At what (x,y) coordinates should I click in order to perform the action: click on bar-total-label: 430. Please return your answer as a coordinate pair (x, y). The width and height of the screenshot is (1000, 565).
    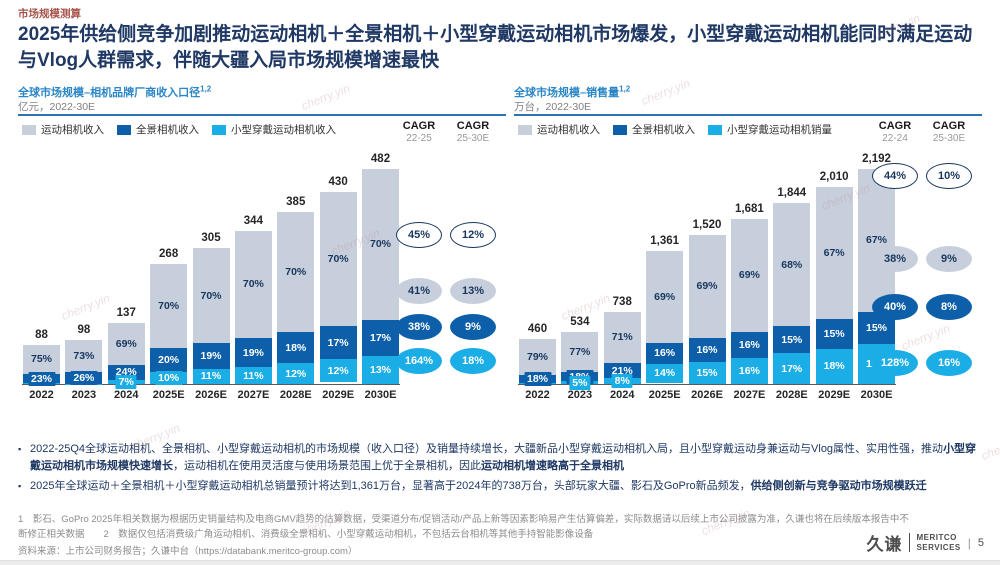
    Looking at the image, I should click on (338, 182).